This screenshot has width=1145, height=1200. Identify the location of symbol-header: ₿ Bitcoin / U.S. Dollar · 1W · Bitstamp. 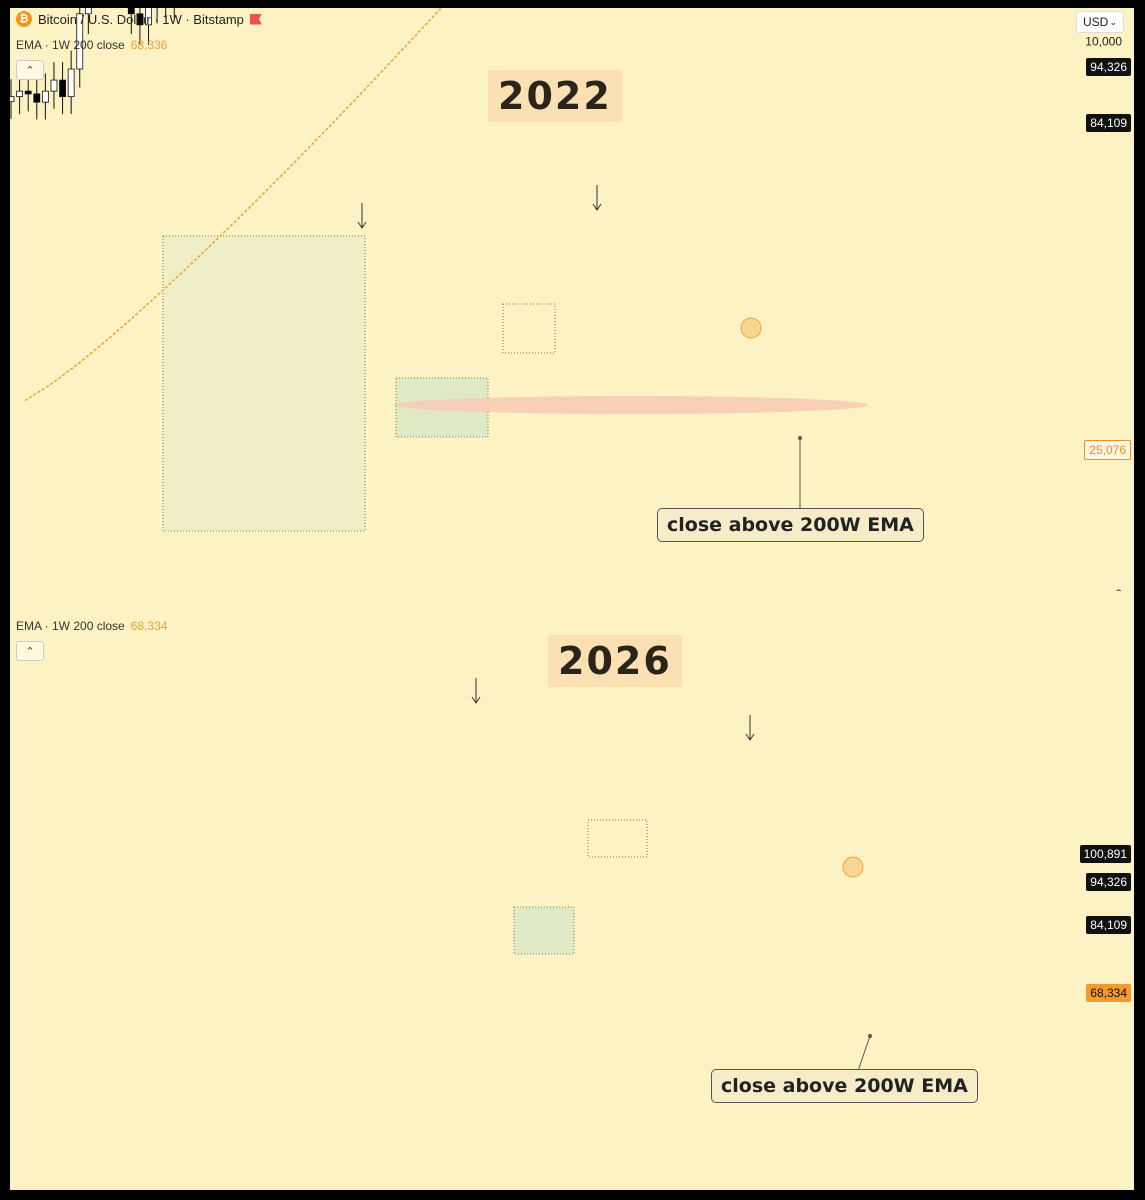
(139, 19).